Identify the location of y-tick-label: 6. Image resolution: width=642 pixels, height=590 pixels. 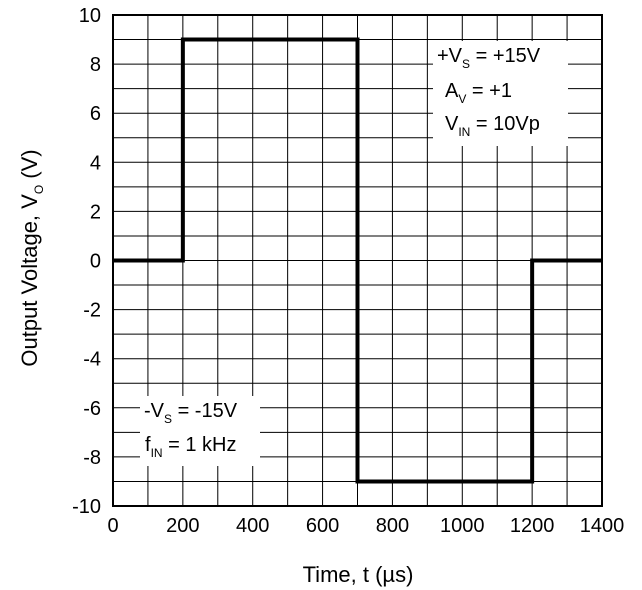
(95, 114).